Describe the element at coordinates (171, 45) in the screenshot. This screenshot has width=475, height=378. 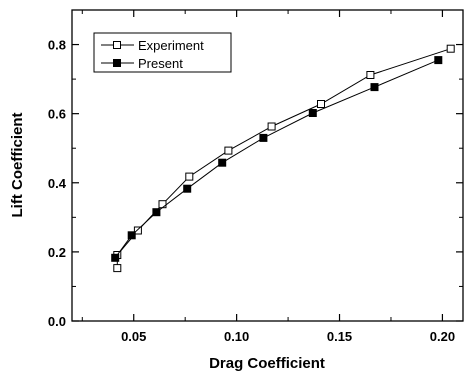
I see `legend-label-experiment: Experiment` at that location.